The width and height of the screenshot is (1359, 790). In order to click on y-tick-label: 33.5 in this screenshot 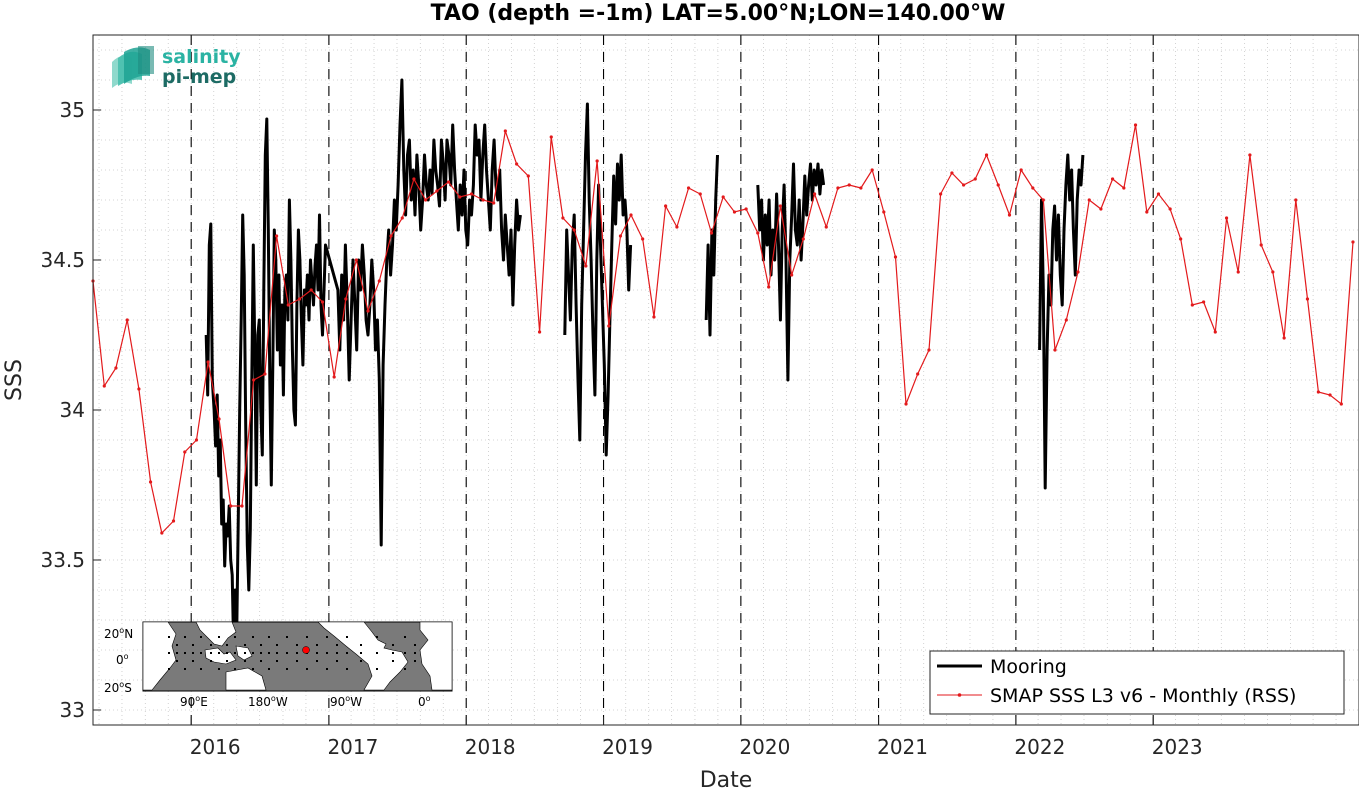, I will do `click(62, 560)`.